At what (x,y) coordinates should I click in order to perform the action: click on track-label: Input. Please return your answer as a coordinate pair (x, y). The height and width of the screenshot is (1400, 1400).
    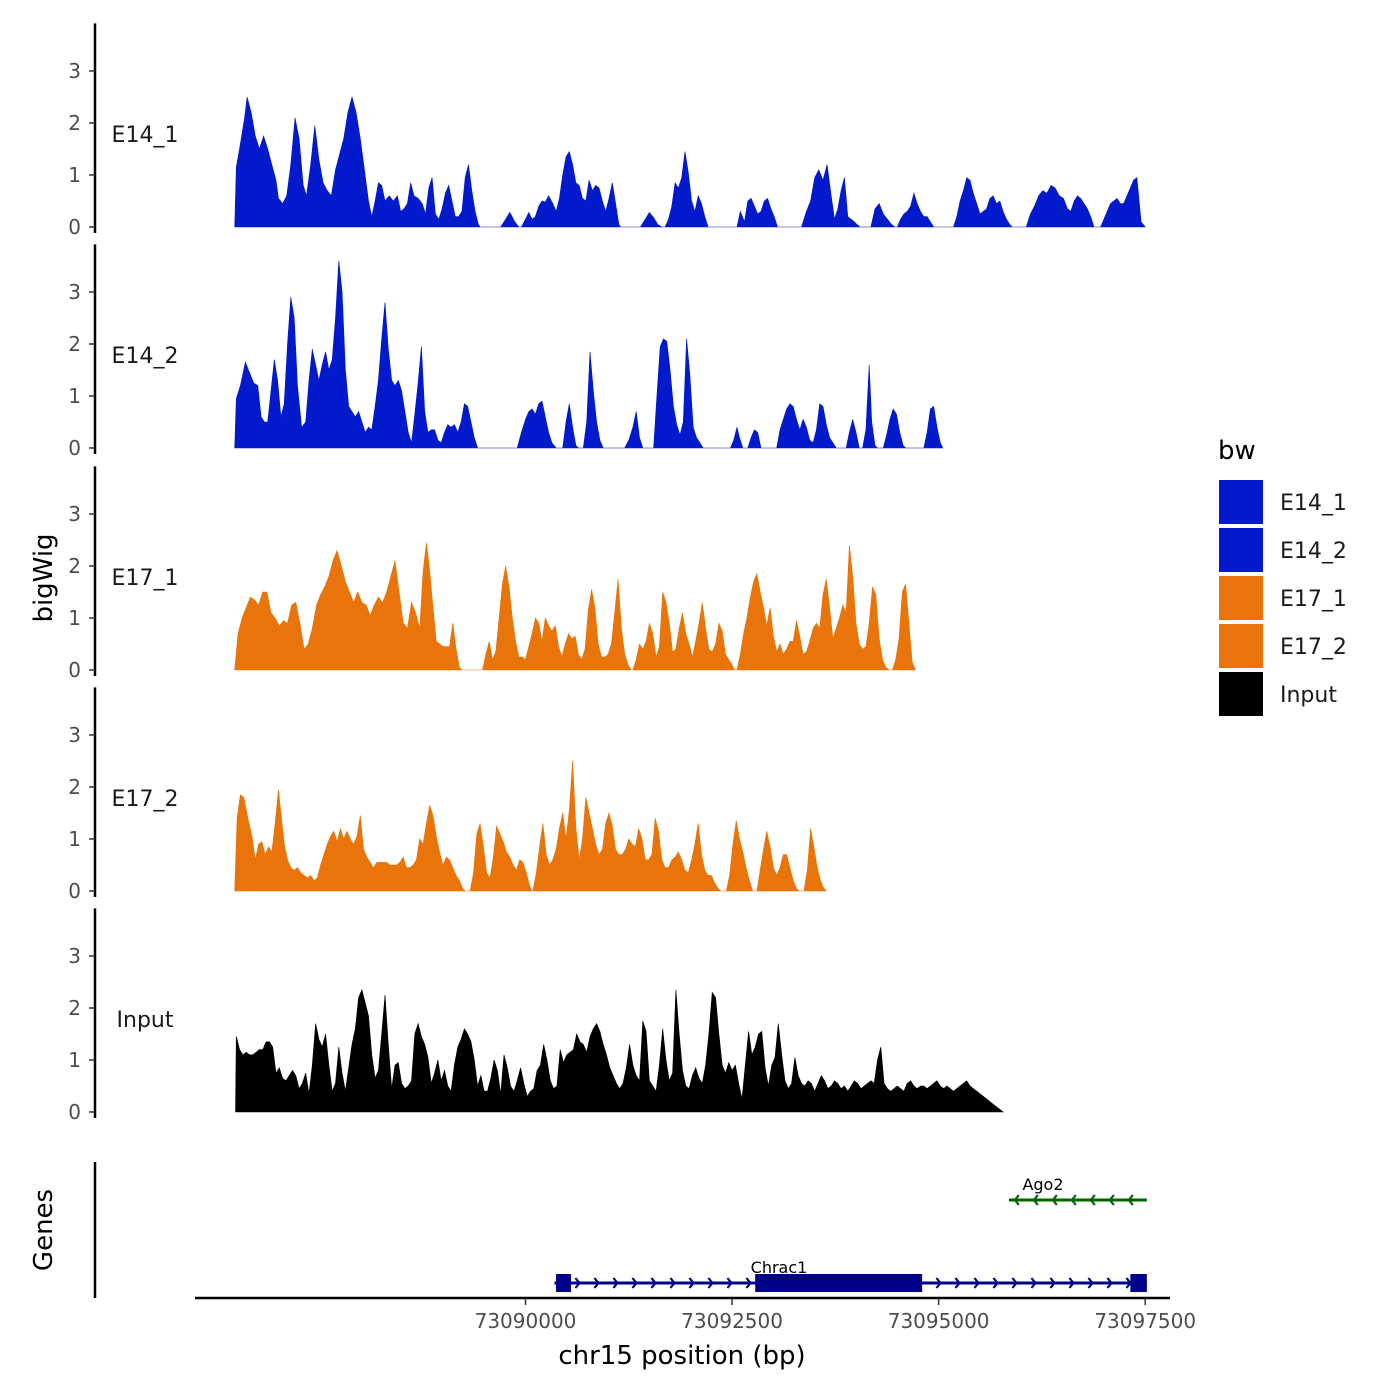
    Looking at the image, I should click on (145, 1020).